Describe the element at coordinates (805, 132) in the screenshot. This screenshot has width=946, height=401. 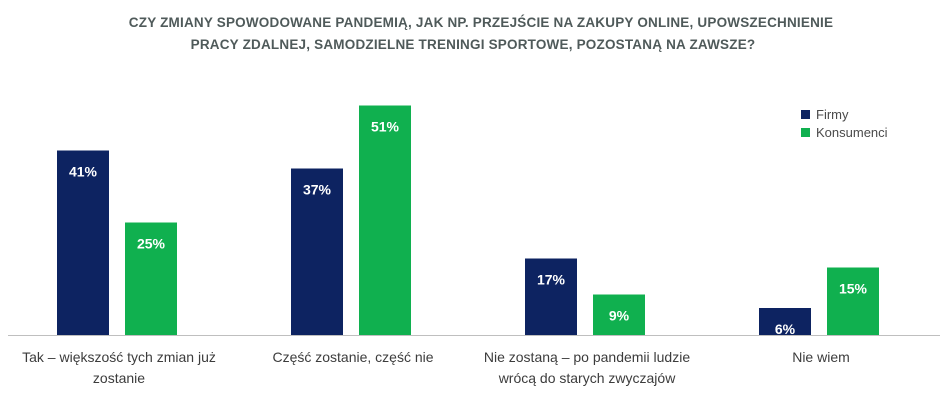
I see `legend-swatch-konsumenci` at that location.